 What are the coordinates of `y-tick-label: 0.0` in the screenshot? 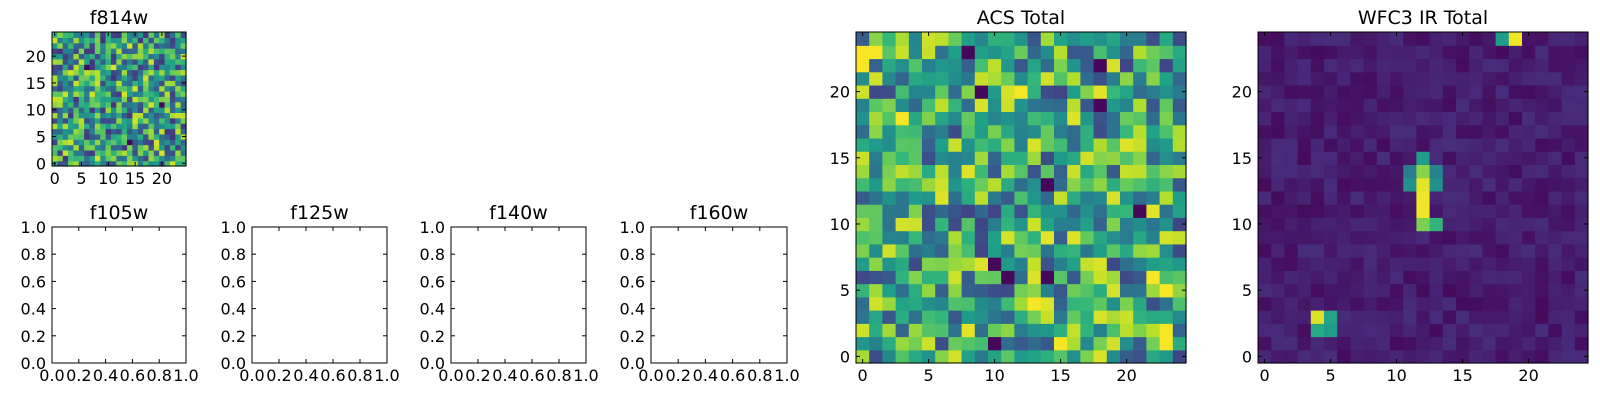 It's located at (432, 363).